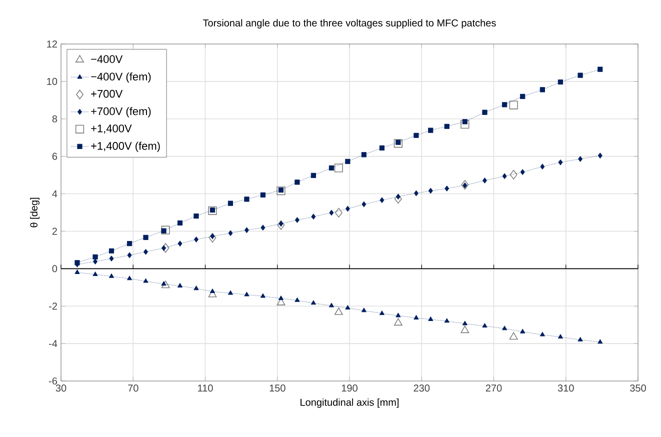 This screenshot has height=437, width=661. What do you see at coordinates (349, 403) in the screenshot?
I see `x-axis-title: Longitudinal axis [mm]` at bounding box center [349, 403].